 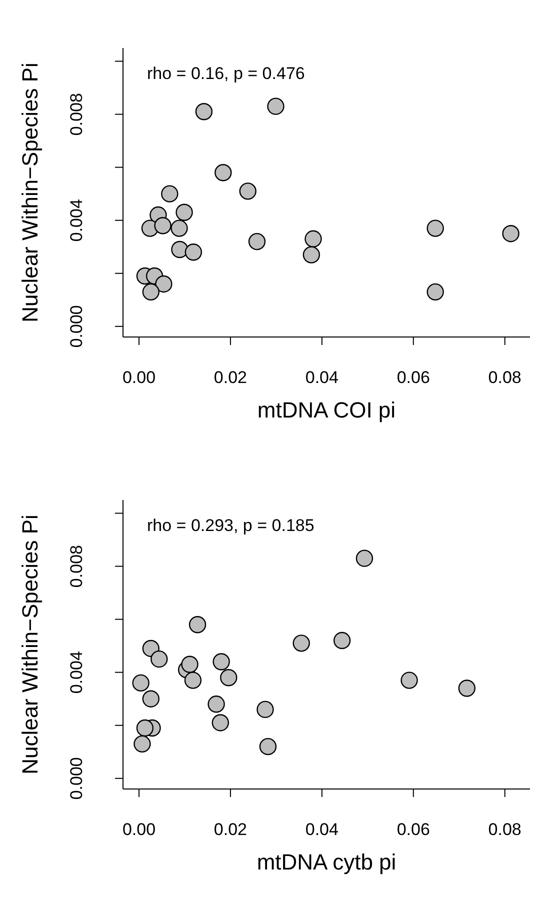 I want to click on x-axis-title: mtDNA cytb pi, so click(x=326, y=862).